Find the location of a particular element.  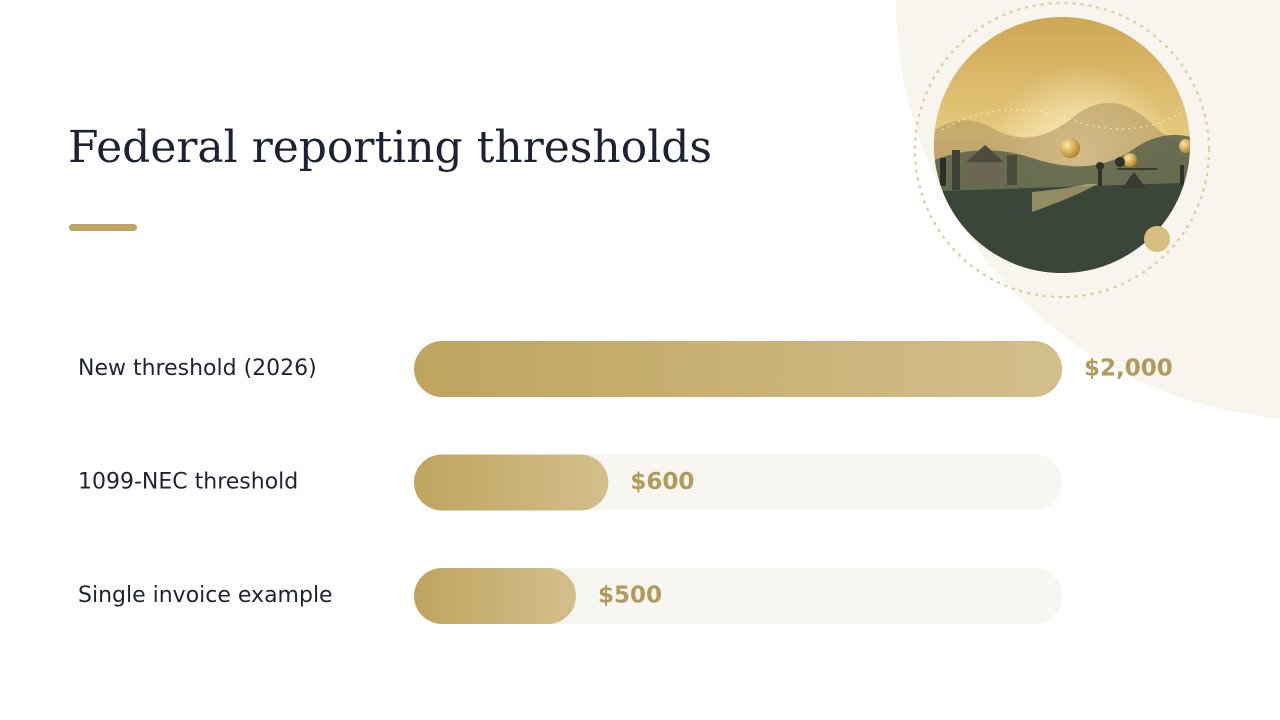

title-accent-rule is located at coordinates (103, 227).